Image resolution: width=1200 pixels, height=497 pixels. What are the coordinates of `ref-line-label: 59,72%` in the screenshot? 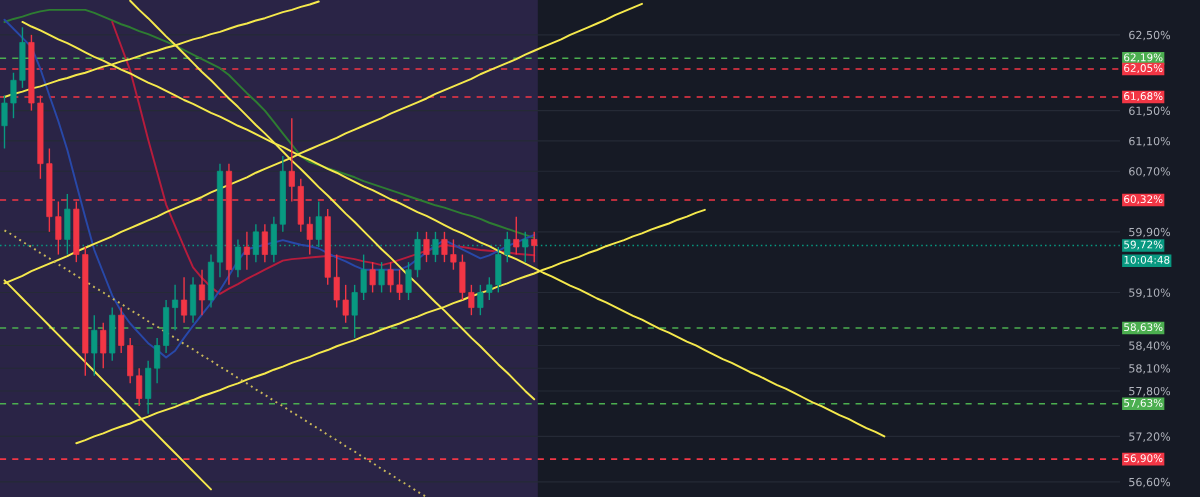 It's located at (1143, 245).